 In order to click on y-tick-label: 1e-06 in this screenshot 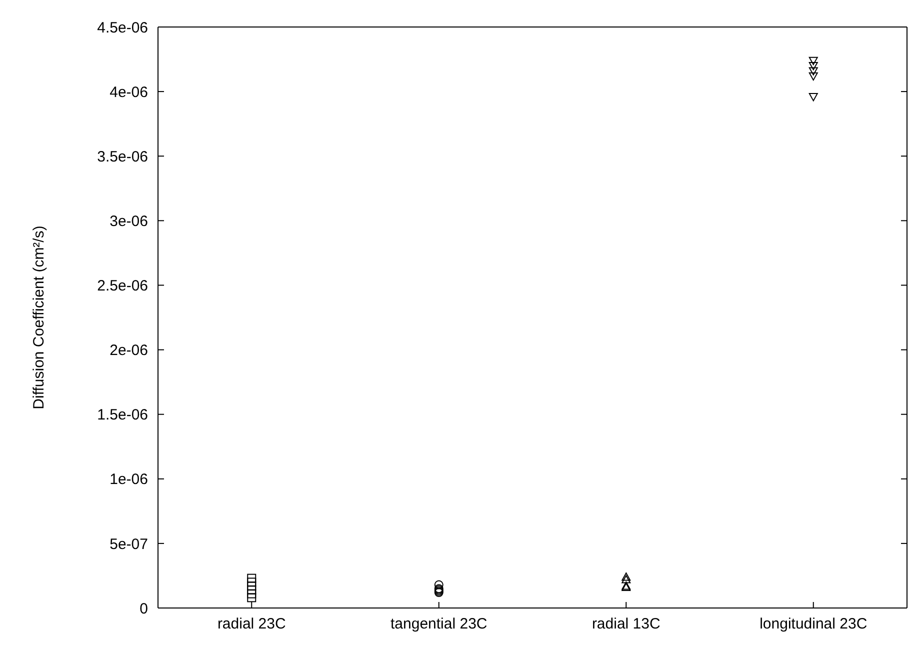, I will do `click(129, 479)`.